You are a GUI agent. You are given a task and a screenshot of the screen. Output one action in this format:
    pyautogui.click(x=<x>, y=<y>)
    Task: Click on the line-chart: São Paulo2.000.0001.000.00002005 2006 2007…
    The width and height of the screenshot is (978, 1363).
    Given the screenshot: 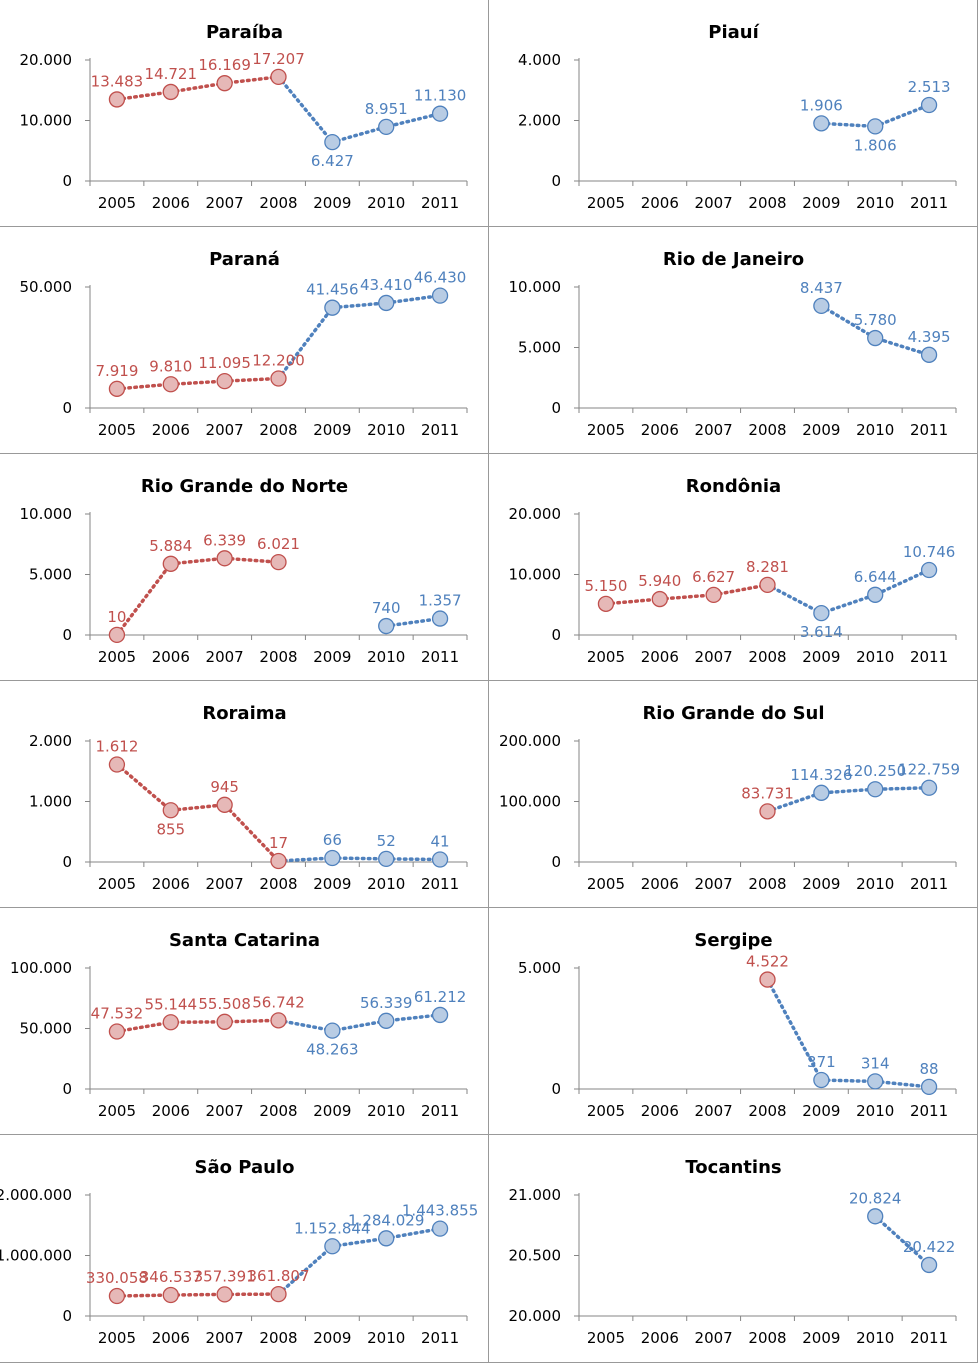 What is the action you would take?
    pyautogui.click(x=244, y=1248)
    